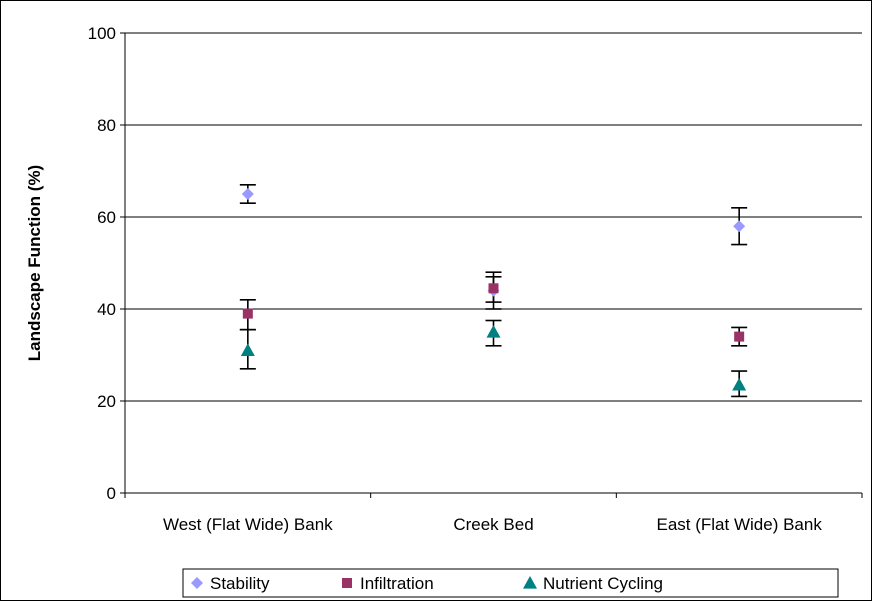 Image resolution: width=872 pixels, height=606 pixels. Describe the element at coordinates (603, 583) in the screenshot. I see `legend-label-nutrient-cycling: Nutrient Cycling` at that location.